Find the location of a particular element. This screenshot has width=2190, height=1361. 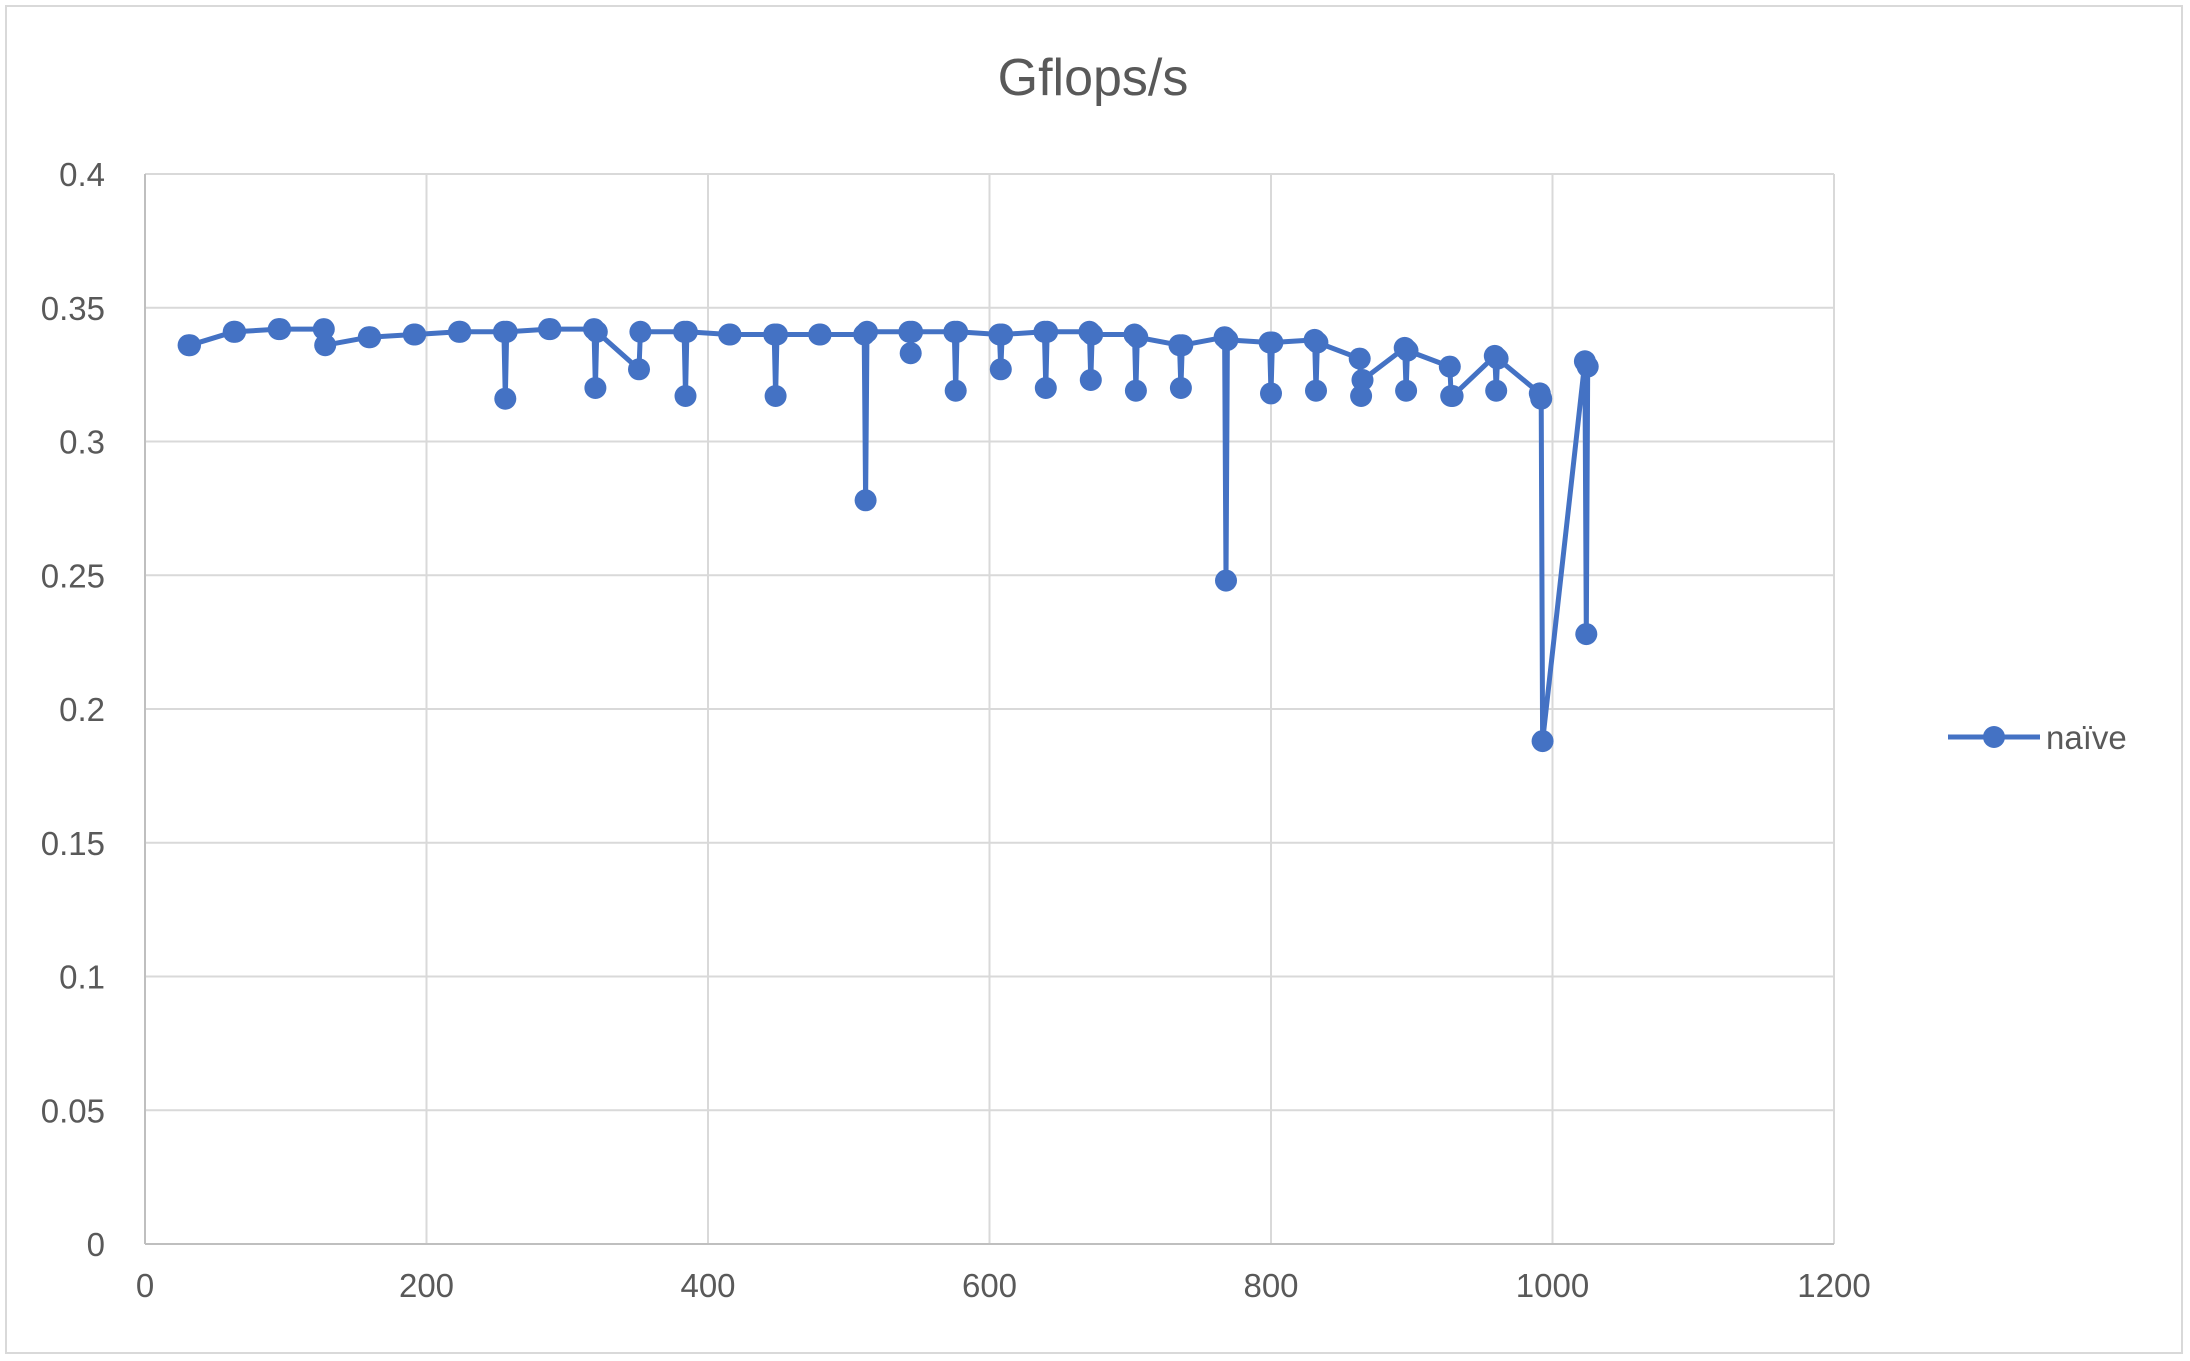

x-tick-label: 600 is located at coordinates (989, 1285).